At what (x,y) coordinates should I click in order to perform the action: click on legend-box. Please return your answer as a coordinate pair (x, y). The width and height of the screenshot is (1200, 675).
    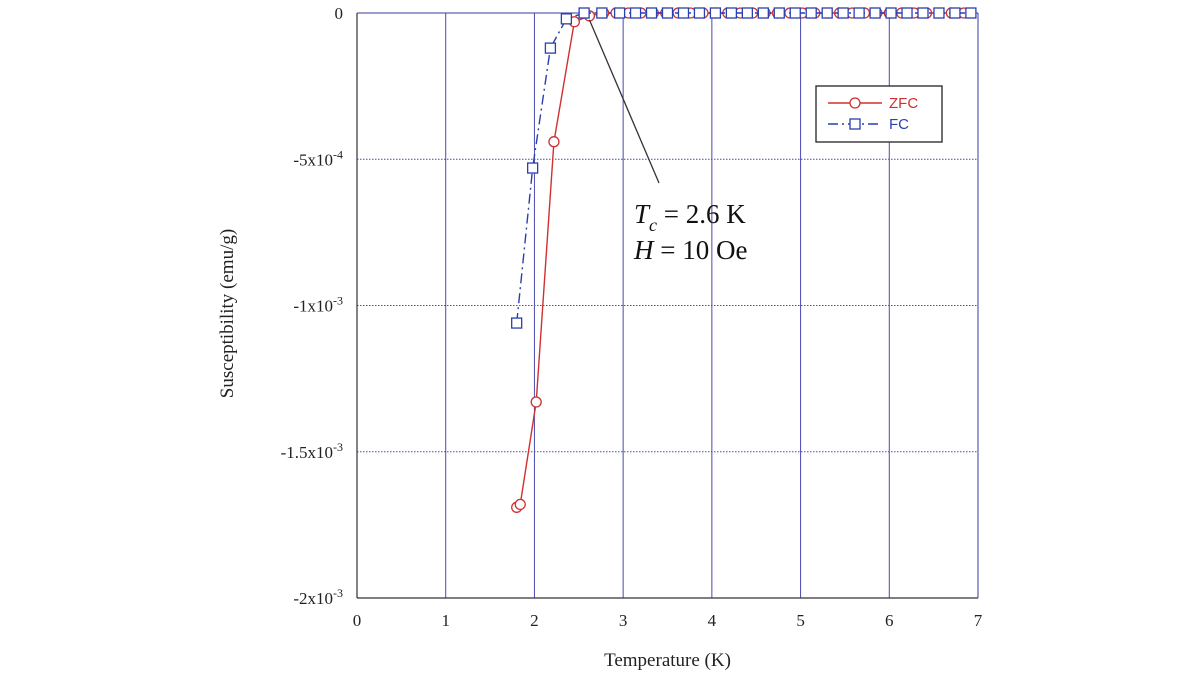
    Looking at the image, I should click on (879, 114).